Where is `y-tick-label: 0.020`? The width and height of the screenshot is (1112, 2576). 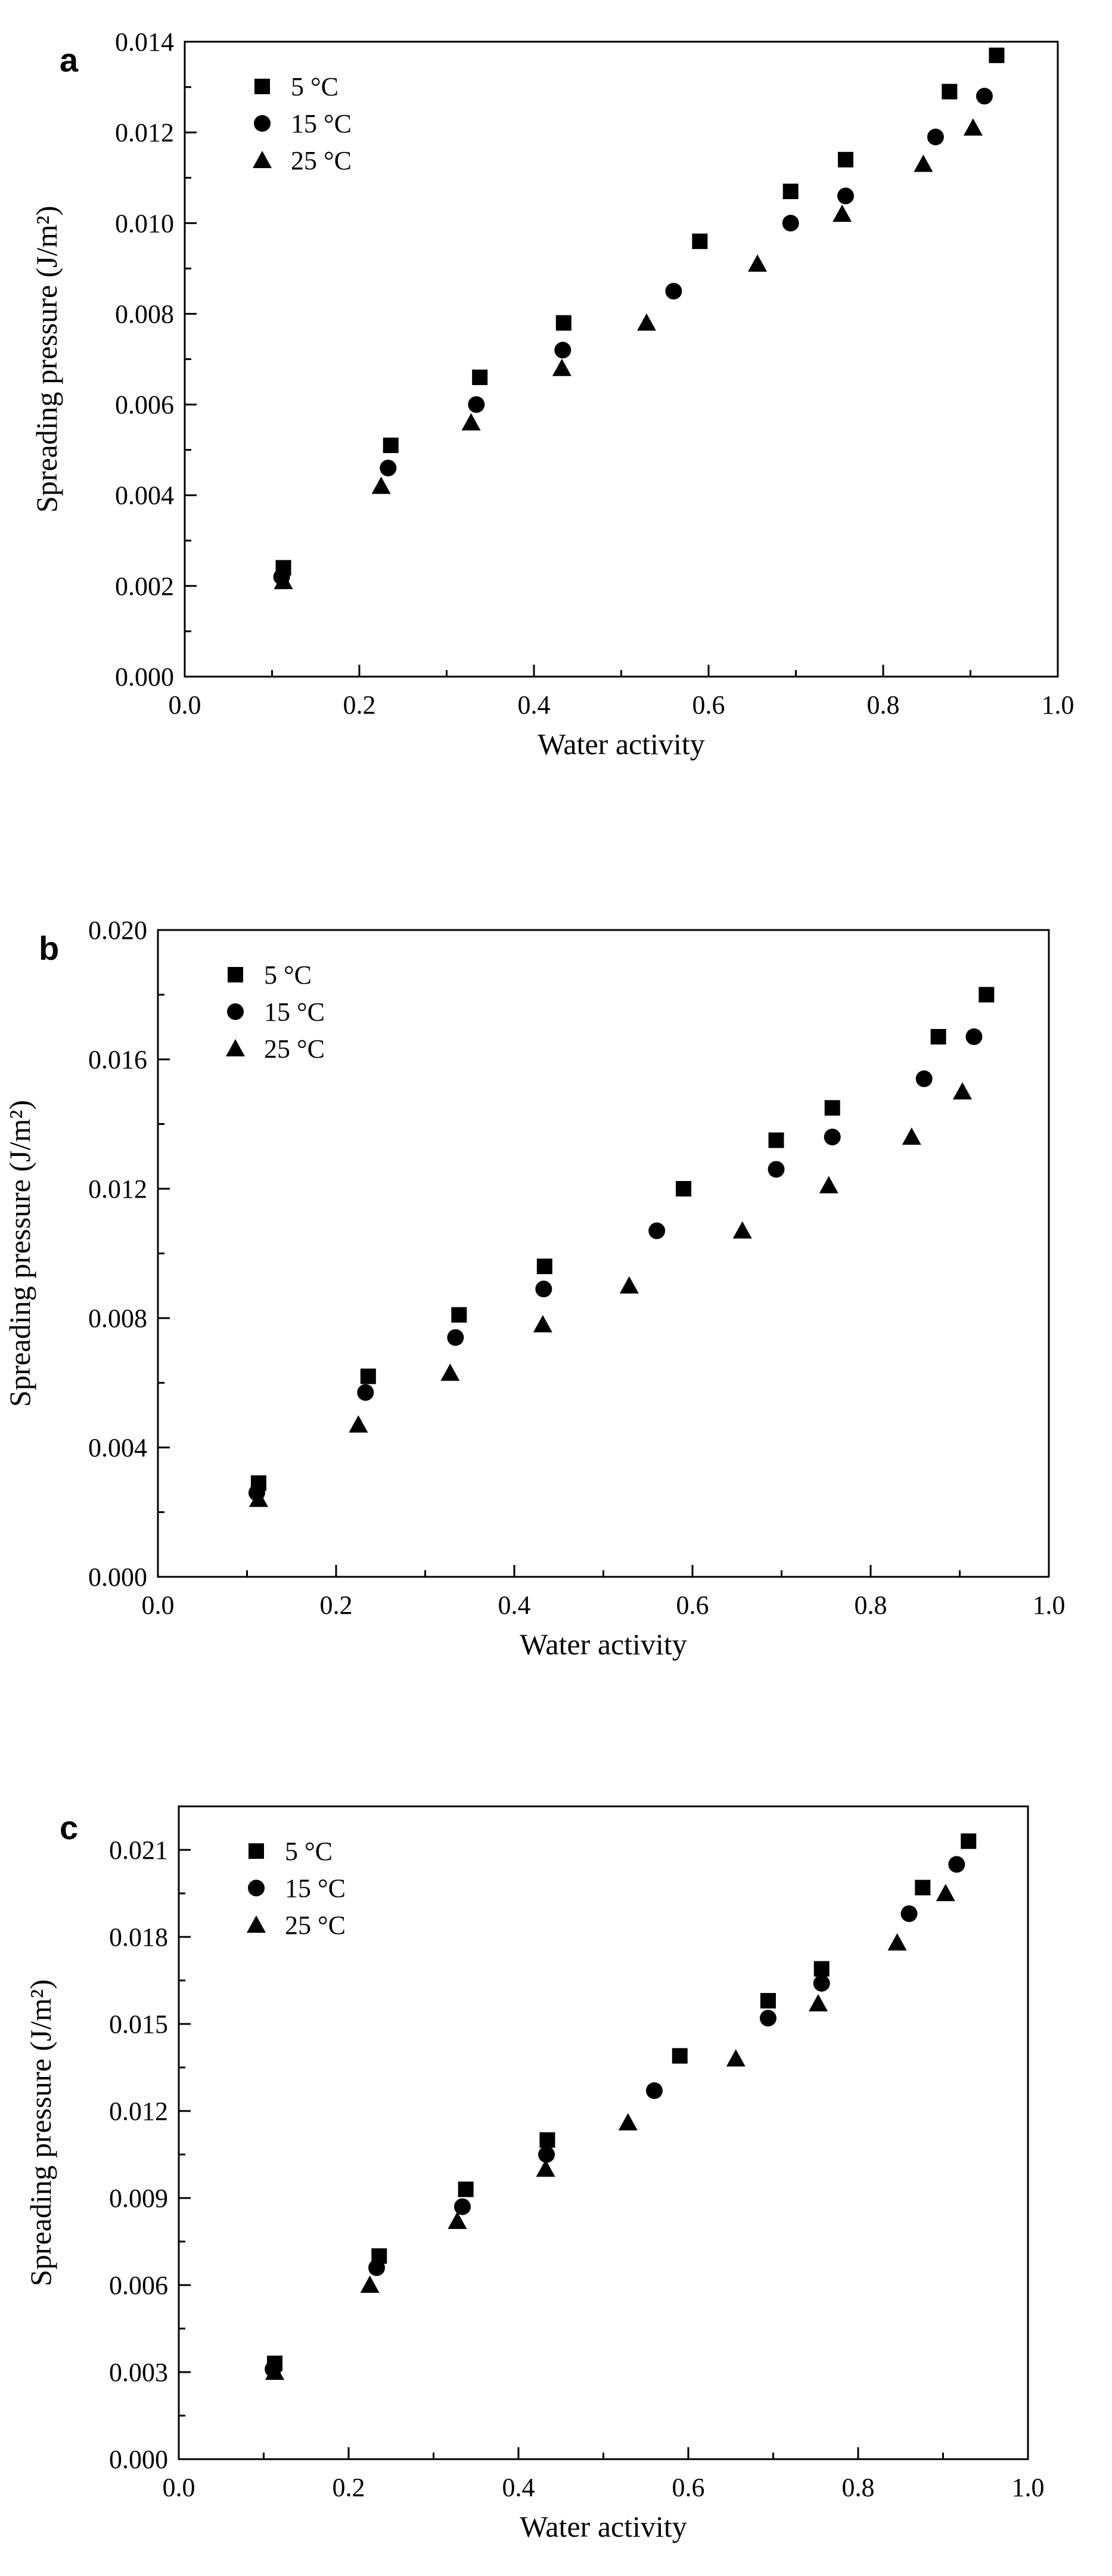
y-tick-label: 0.020 is located at coordinates (117, 930).